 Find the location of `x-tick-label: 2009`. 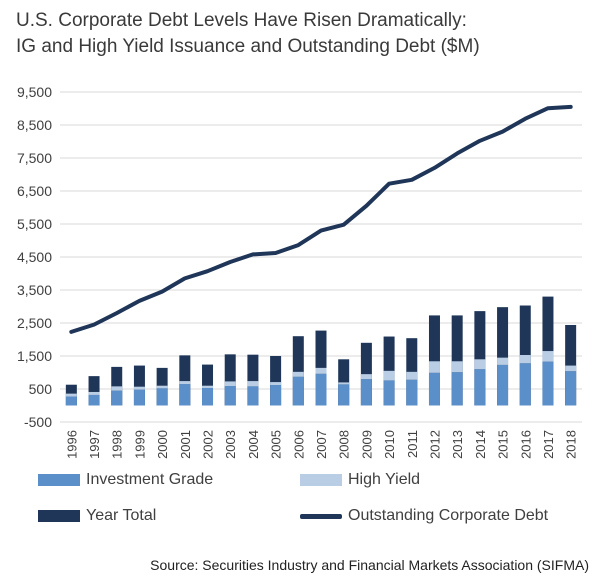

x-tick-label: 2009 is located at coordinates (366, 444).